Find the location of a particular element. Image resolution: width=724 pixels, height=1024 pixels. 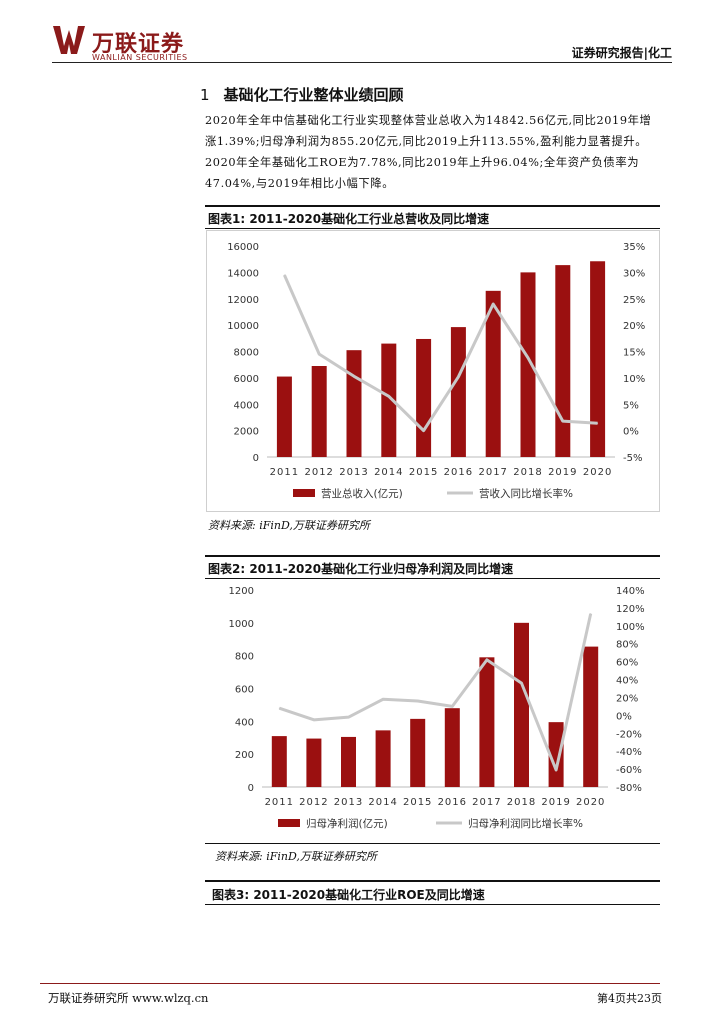

legend-line-label: 营收入同比增长率% is located at coordinates (526, 493).